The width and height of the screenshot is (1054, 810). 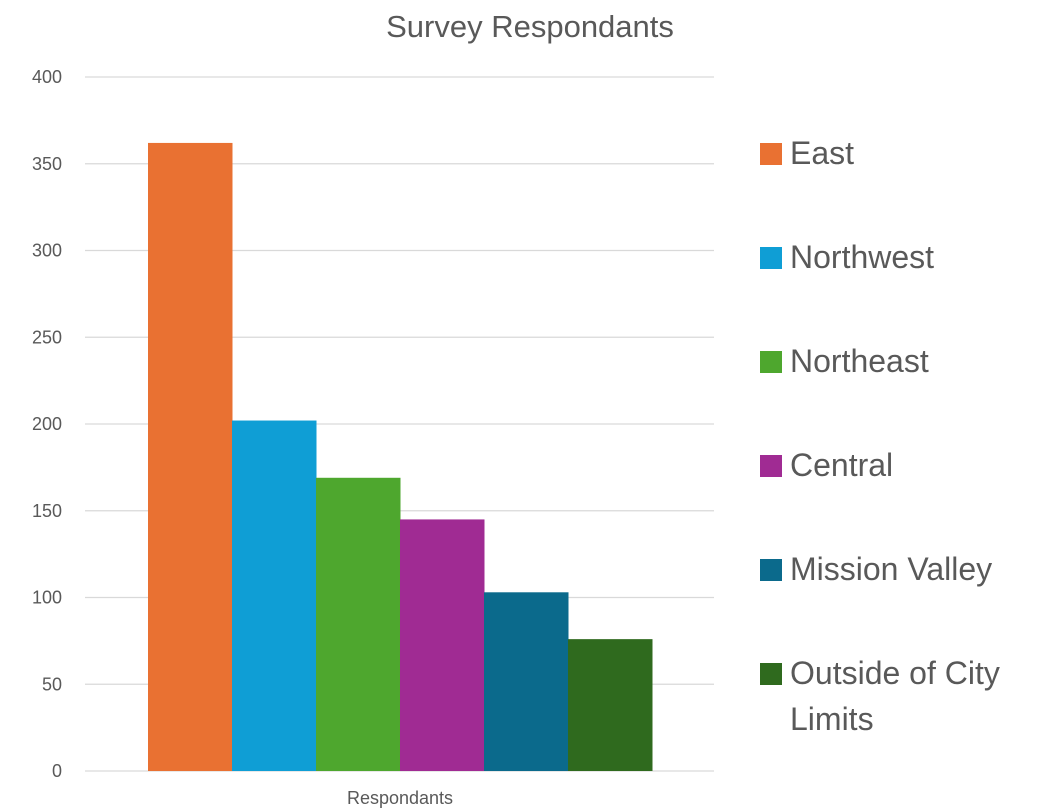 I want to click on y-tick-label: 150, so click(x=47, y=511).